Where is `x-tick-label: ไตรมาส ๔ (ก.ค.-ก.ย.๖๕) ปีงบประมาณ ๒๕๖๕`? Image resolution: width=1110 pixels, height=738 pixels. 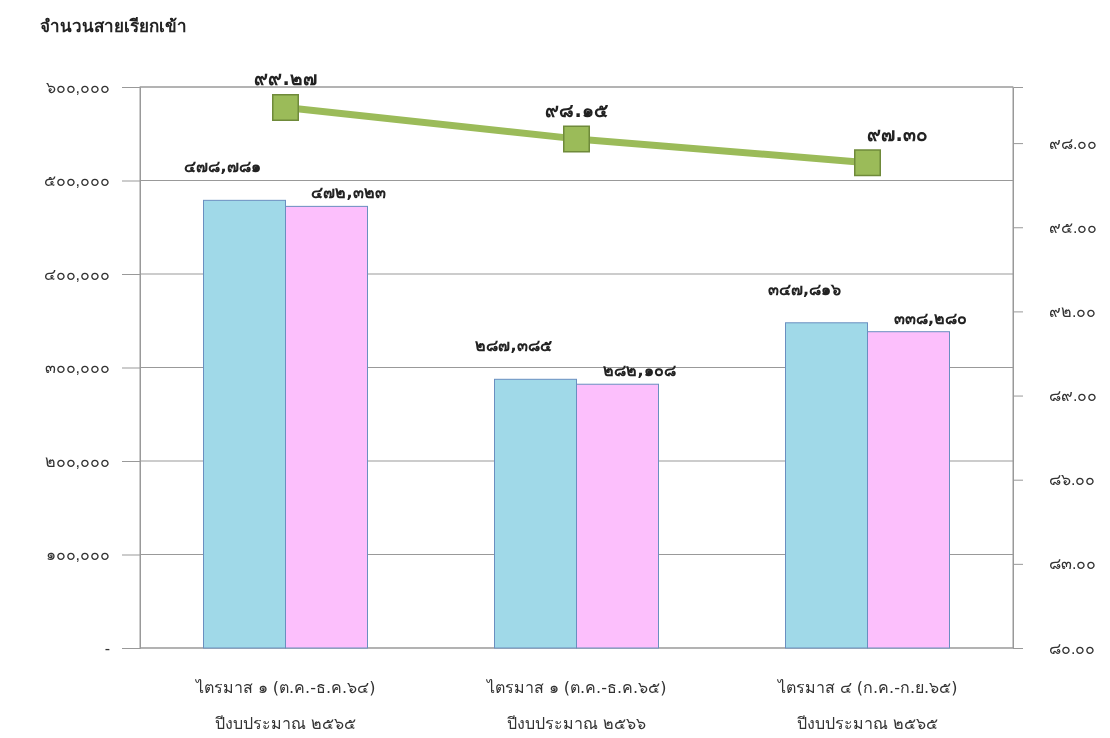
x-tick-label: ไตรมาส ๔ (ก.ค.-ก.ย.๖๕) ปีงบประมาณ ๒๕๖๕ is located at coordinates (866, 705).